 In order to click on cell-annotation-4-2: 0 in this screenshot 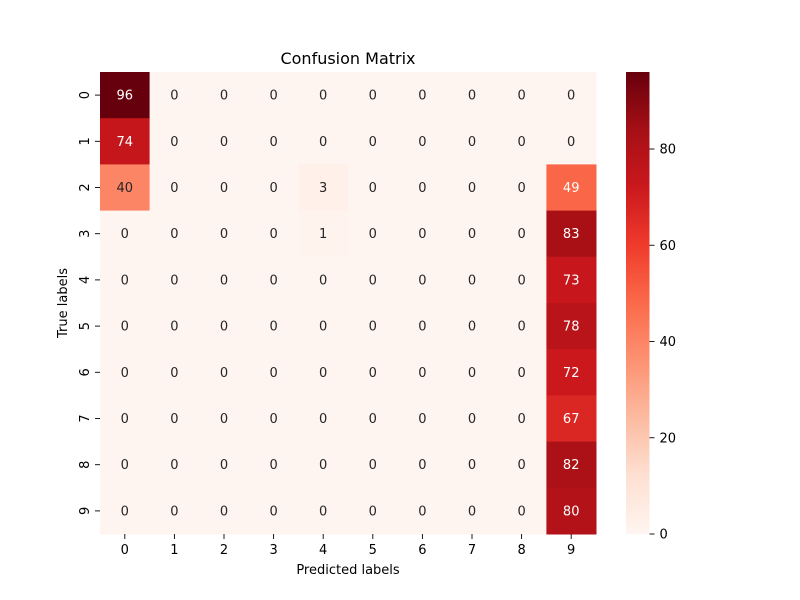, I will do `click(224, 280)`.